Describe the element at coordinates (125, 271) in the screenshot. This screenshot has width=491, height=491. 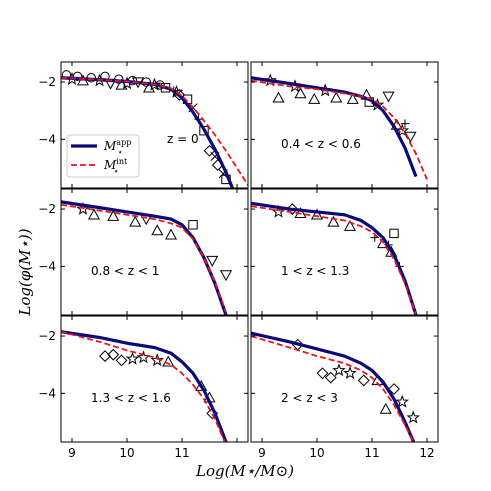
I see `panel-label: 0.8 < z < 1` at that location.